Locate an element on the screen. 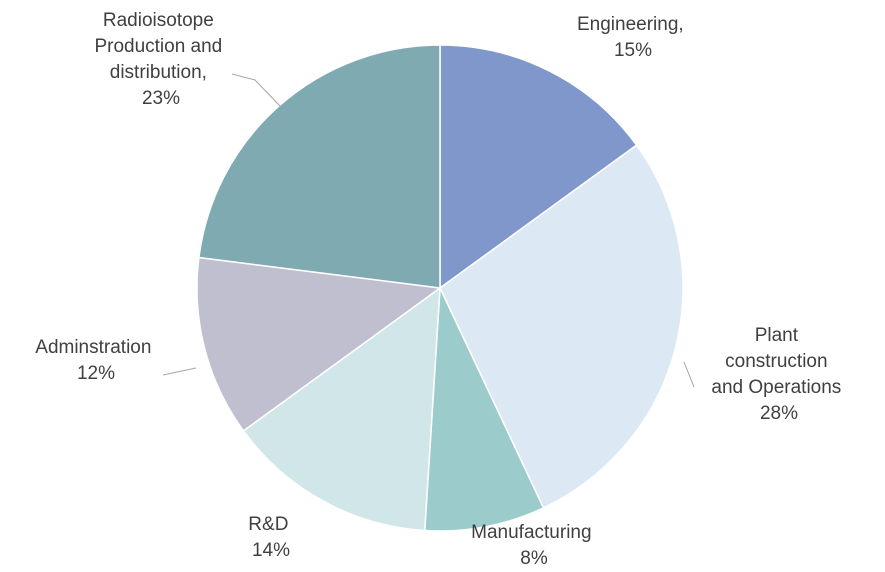 Image resolution: width=885 pixels, height=572 pixels. slice-label-rd: R&D 14% is located at coordinates (270, 537).